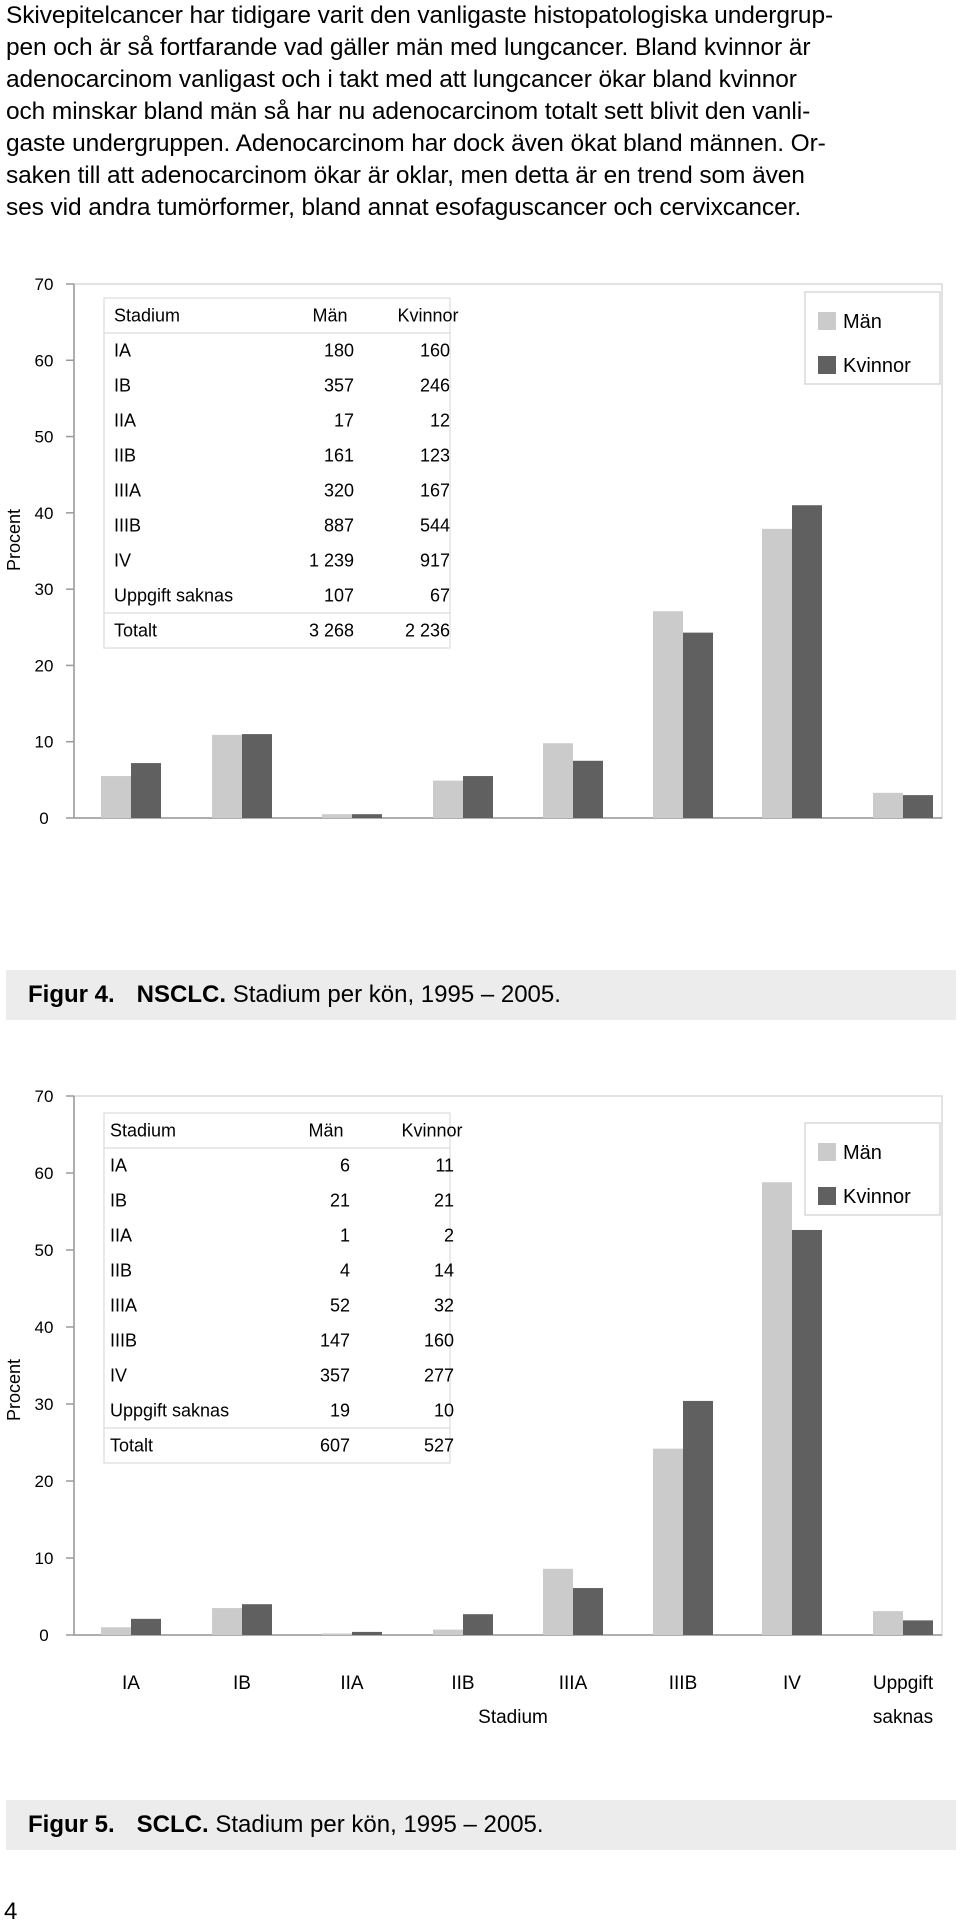 The width and height of the screenshot is (960, 1926). I want to click on fig4-table-cell-man: 357, so click(339, 386).